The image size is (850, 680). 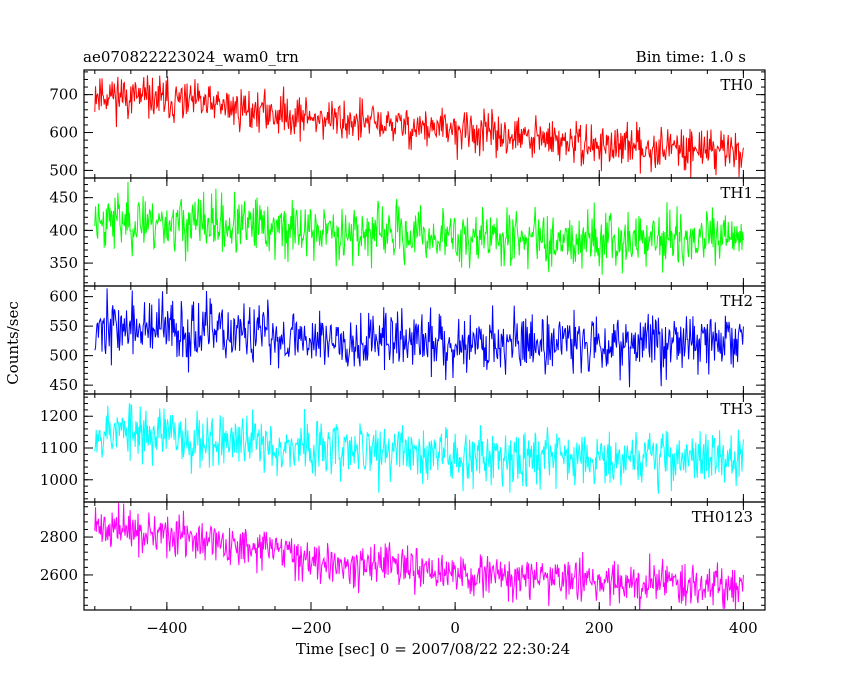 What do you see at coordinates (419, 556) in the screenshot?
I see `series-th0123` at bounding box center [419, 556].